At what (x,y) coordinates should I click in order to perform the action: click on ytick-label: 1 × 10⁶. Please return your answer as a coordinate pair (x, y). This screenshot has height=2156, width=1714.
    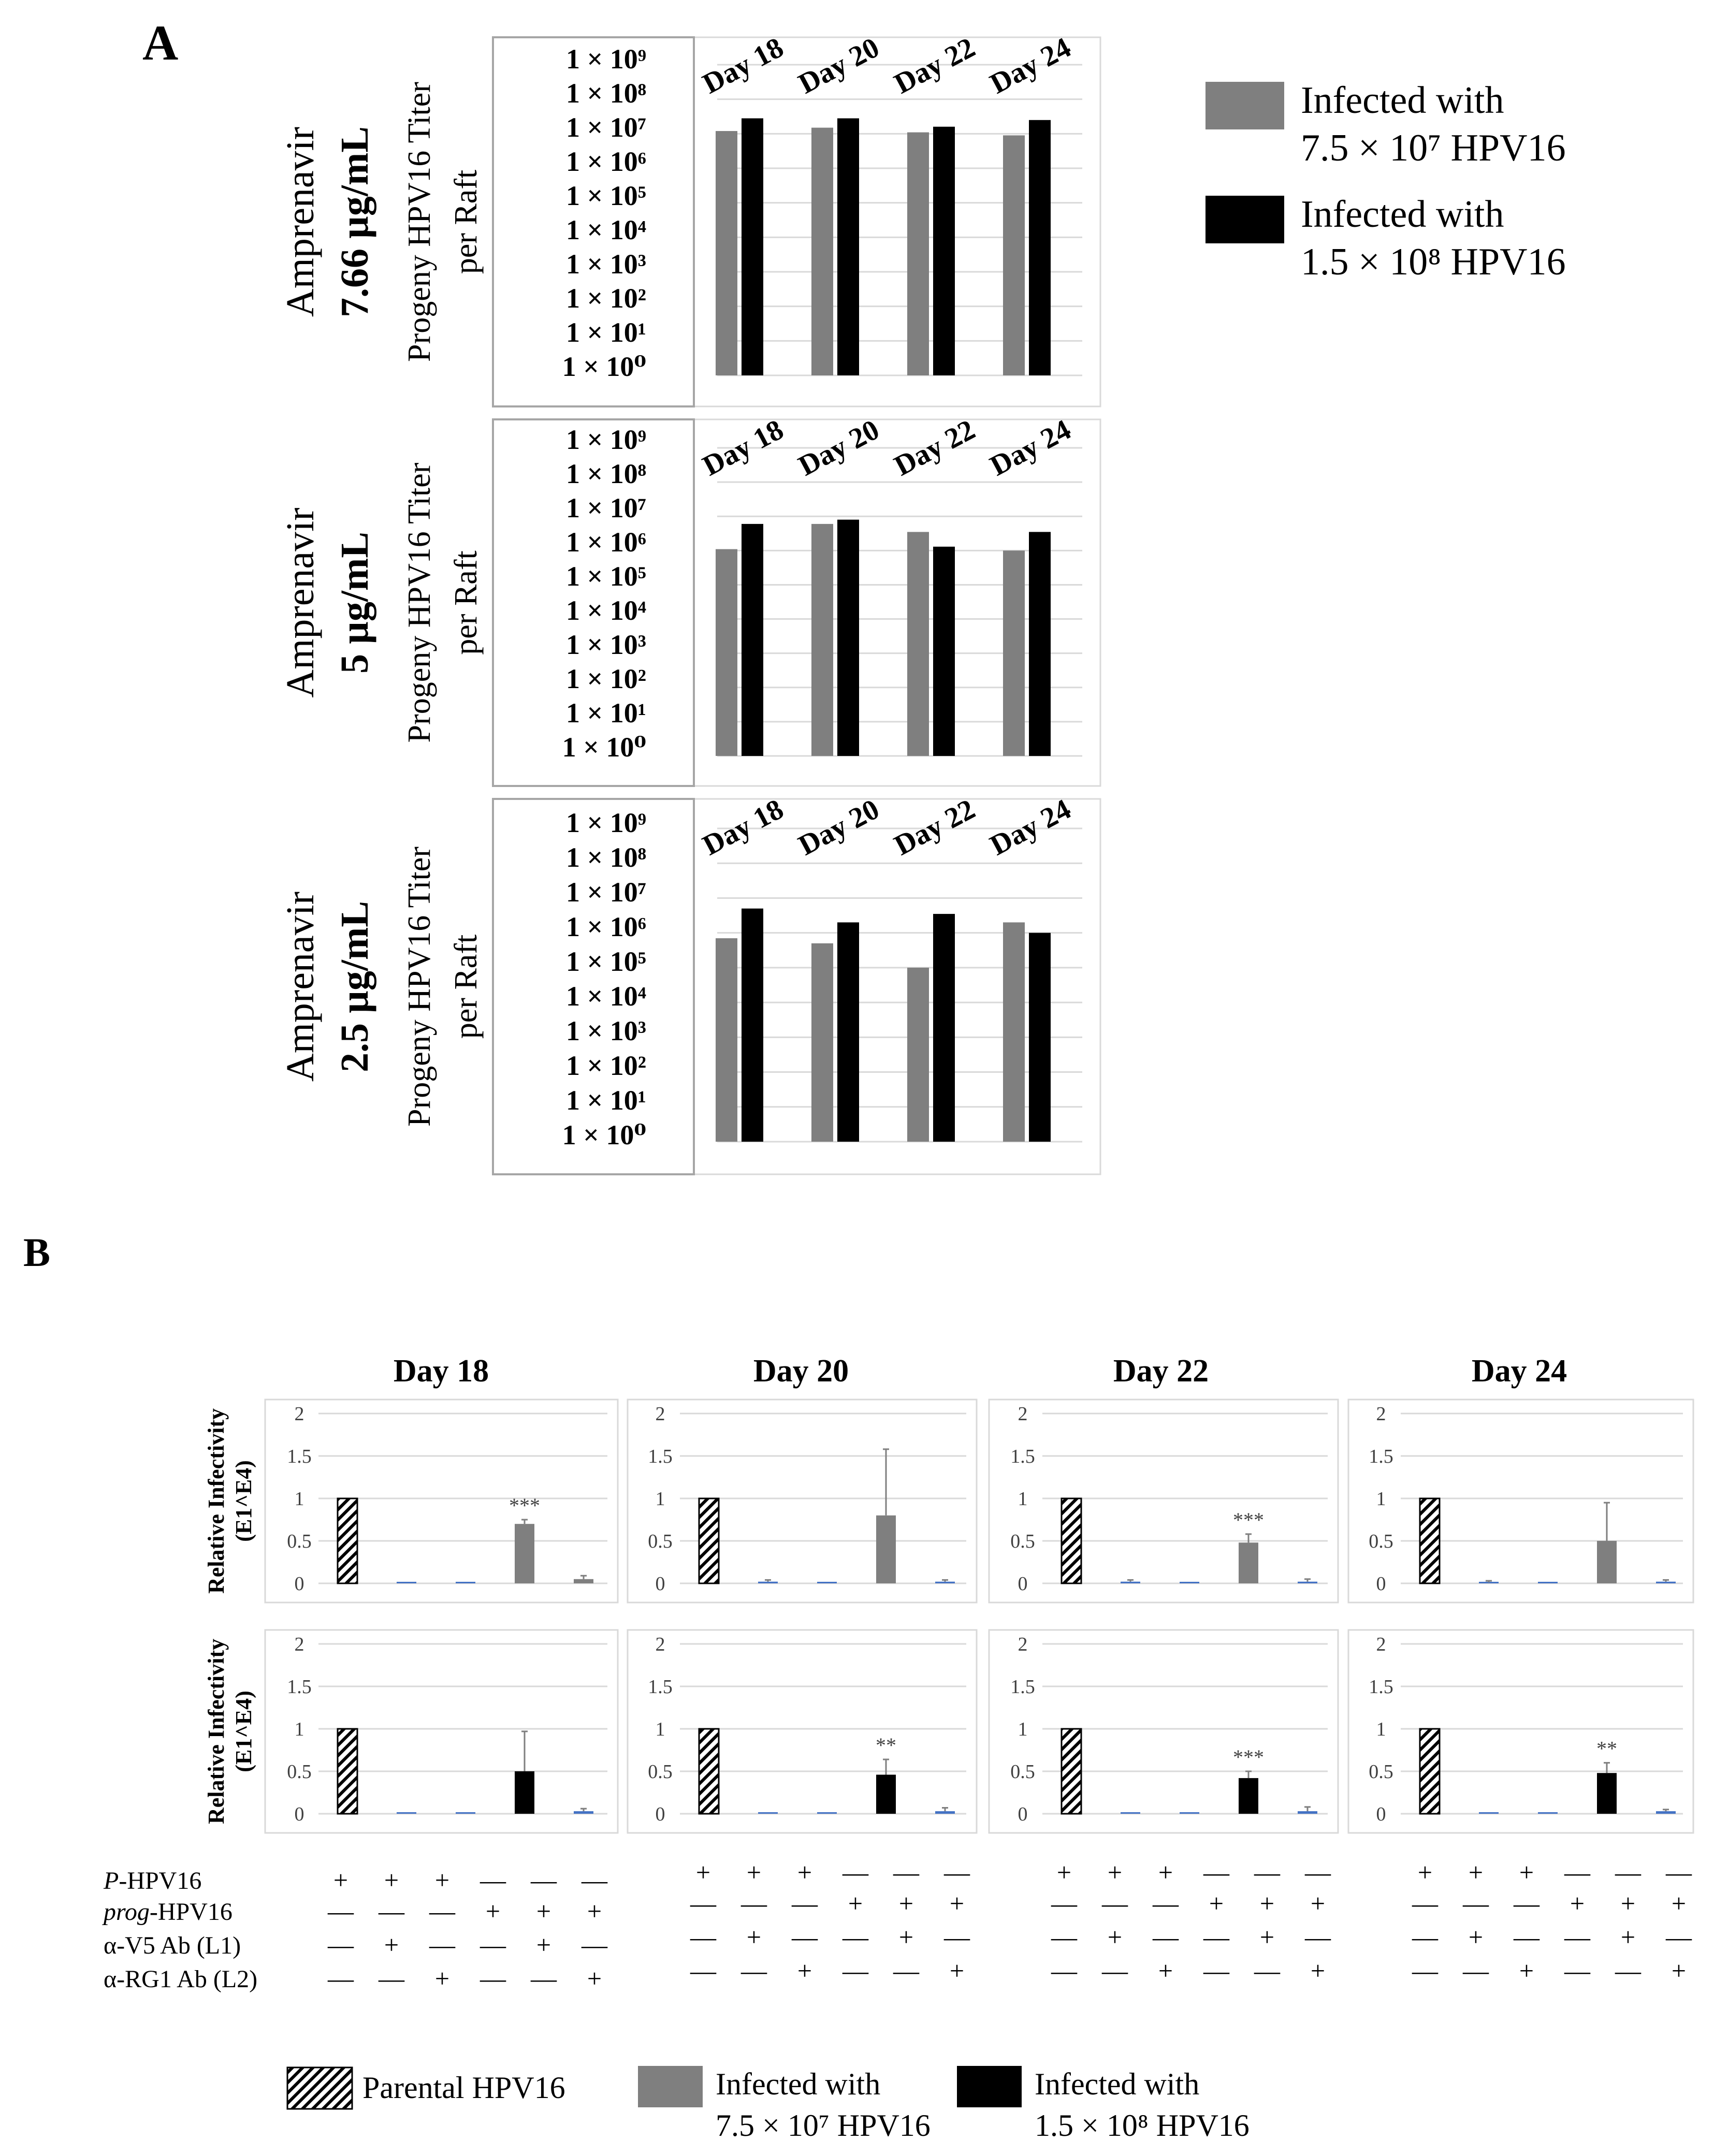
    Looking at the image, I should click on (606, 543).